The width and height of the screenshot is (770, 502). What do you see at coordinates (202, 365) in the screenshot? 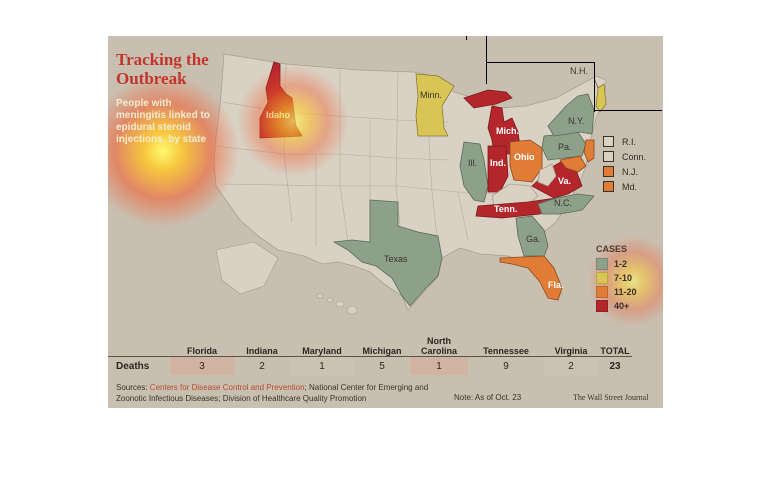
I see `deaths-florida: 3` at bounding box center [202, 365].